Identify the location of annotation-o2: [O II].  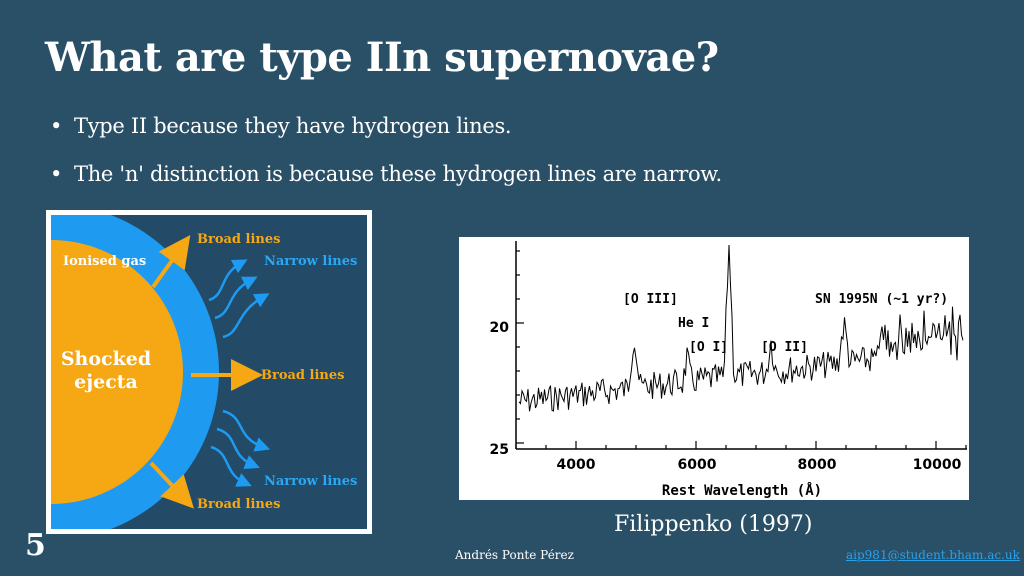
(784, 347).